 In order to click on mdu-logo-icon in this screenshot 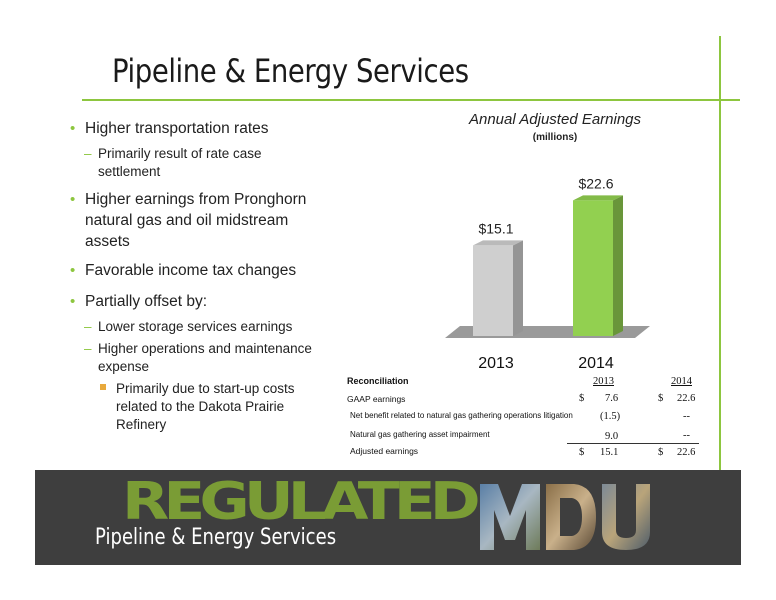, I will do `click(565, 517)`.